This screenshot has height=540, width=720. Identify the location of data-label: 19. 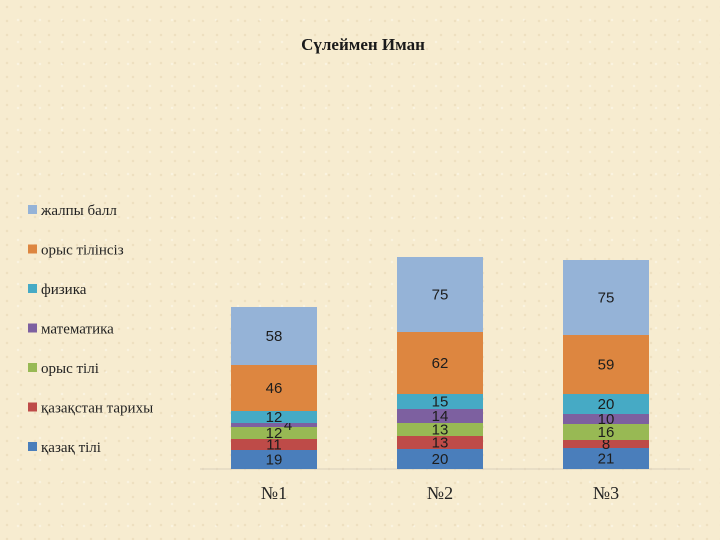
(274, 460).